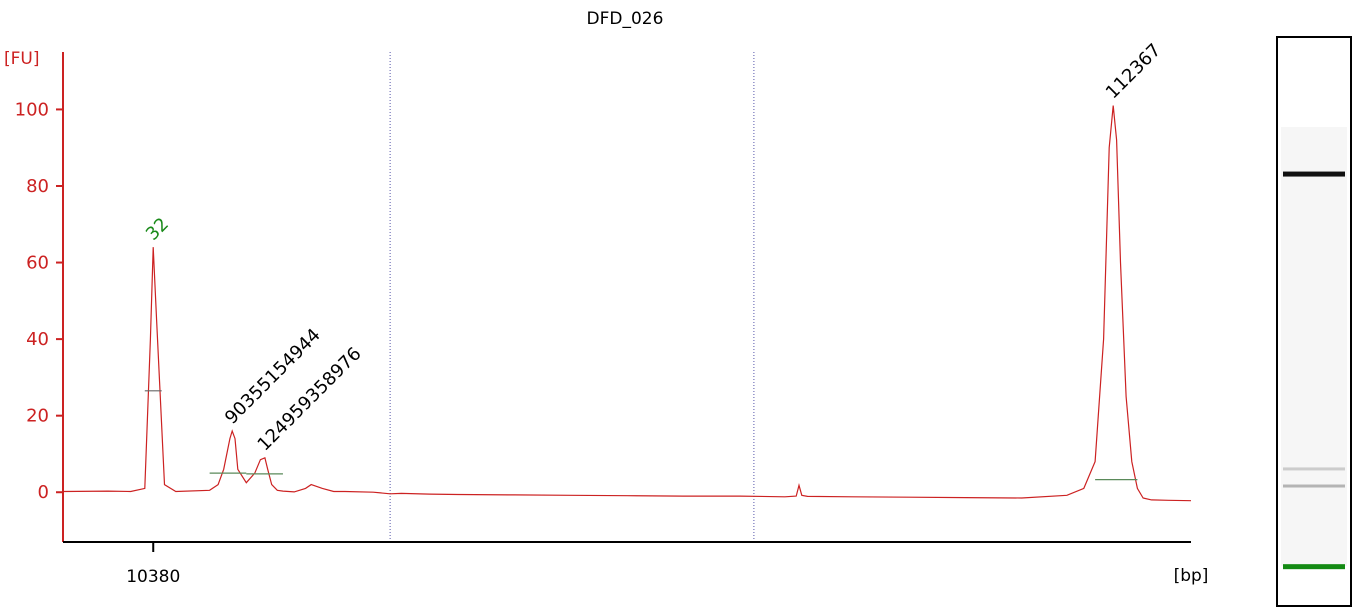  Describe the element at coordinates (32, 109) in the screenshot. I see `y-tick-label-100: 100` at that location.